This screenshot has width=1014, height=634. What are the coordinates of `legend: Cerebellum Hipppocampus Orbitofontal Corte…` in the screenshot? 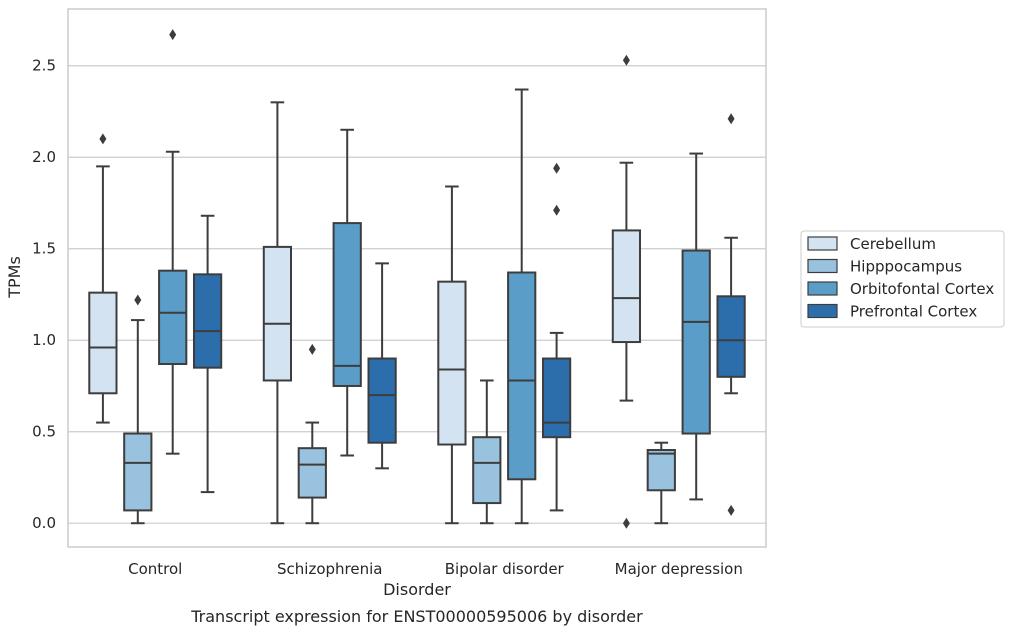 It's located at (902, 279).